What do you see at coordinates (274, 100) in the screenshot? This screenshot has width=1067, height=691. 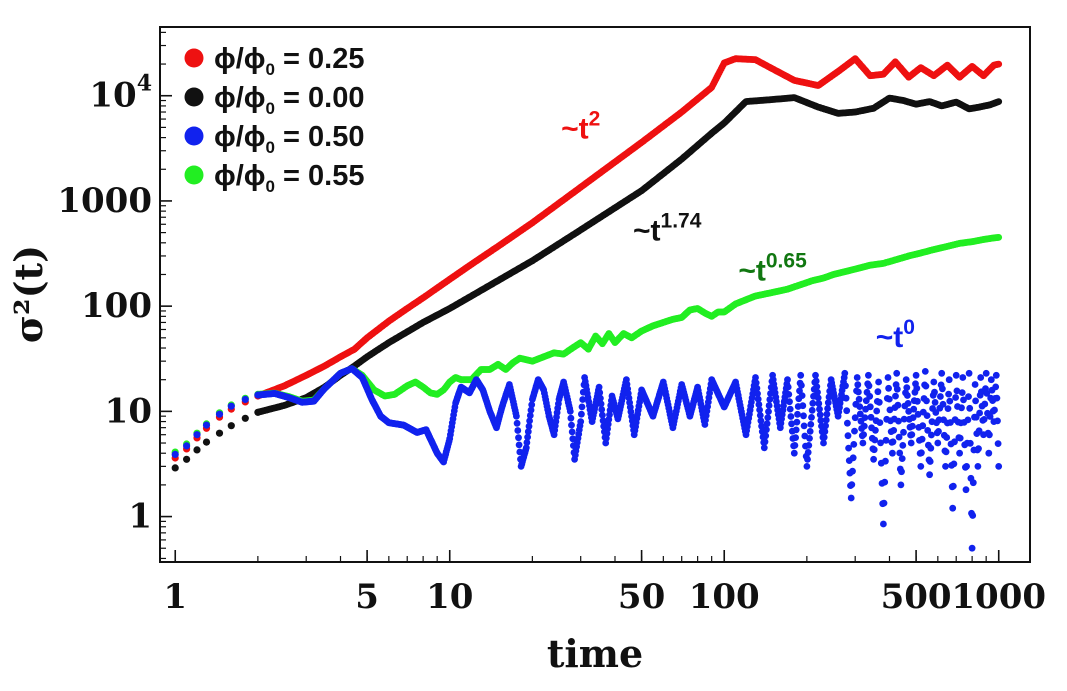 I see `legend-item: ϕ/ϕ0 = 0.00` at bounding box center [274, 100].